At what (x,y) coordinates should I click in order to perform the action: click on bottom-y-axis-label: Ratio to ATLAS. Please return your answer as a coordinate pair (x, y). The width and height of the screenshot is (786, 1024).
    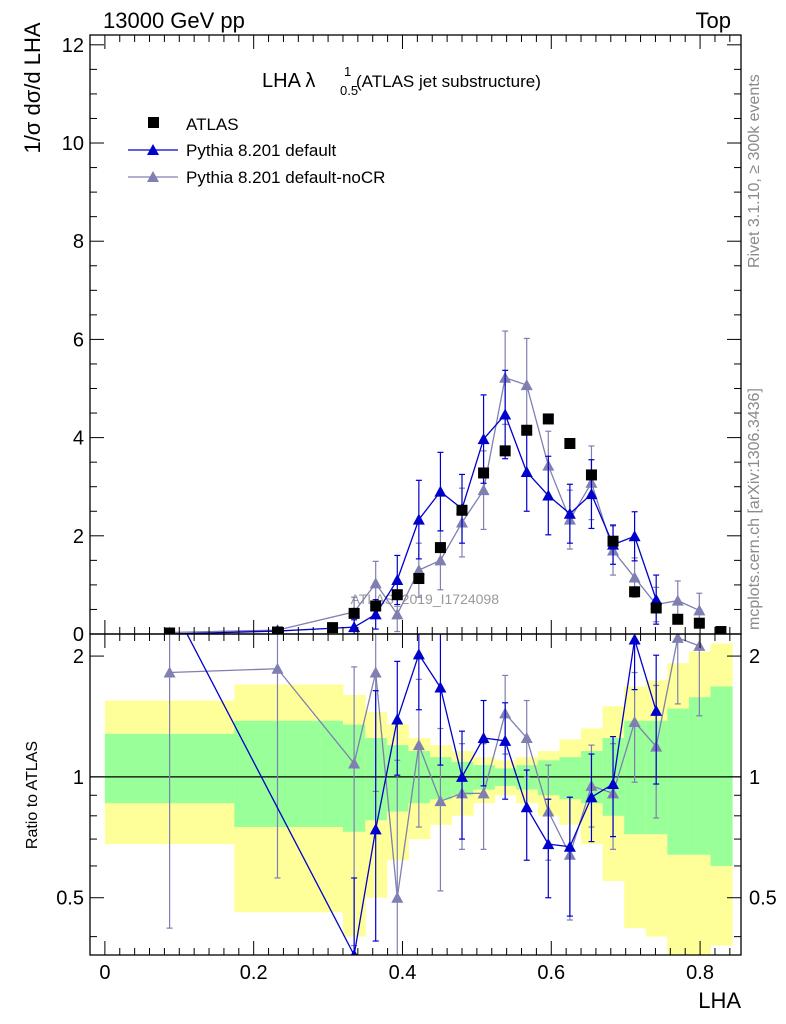
    Looking at the image, I should click on (32, 795).